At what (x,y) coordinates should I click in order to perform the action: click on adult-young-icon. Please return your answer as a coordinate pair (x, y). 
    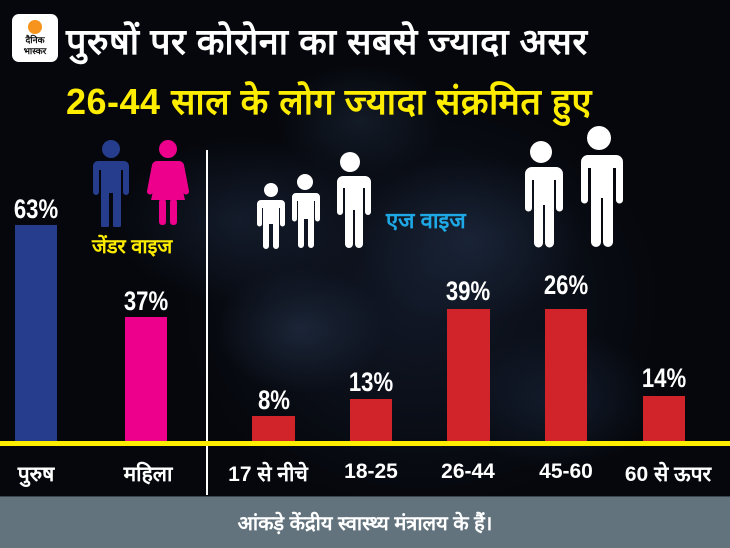
    Looking at the image, I should click on (353, 200).